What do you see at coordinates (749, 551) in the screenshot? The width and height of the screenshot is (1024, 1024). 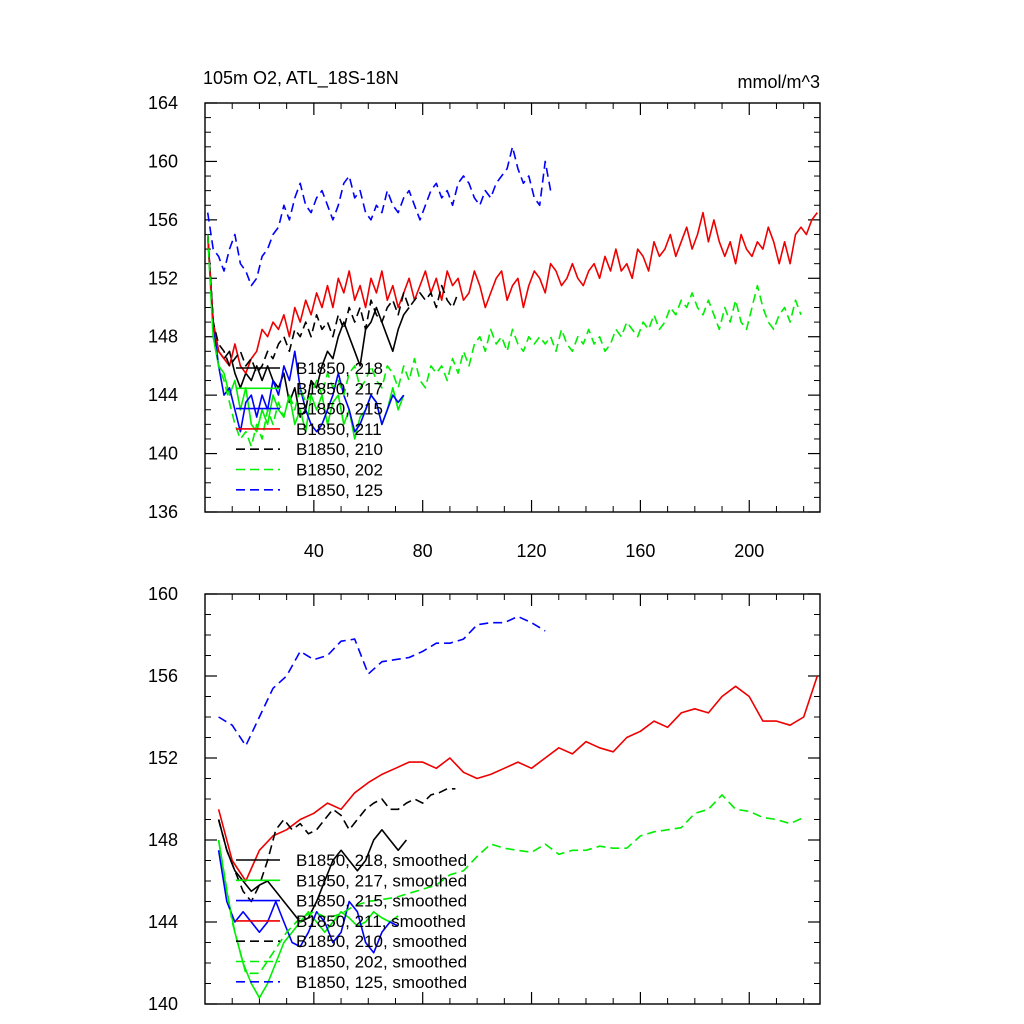 I see `x-tick-label: 200` at bounding box center [749, 551].